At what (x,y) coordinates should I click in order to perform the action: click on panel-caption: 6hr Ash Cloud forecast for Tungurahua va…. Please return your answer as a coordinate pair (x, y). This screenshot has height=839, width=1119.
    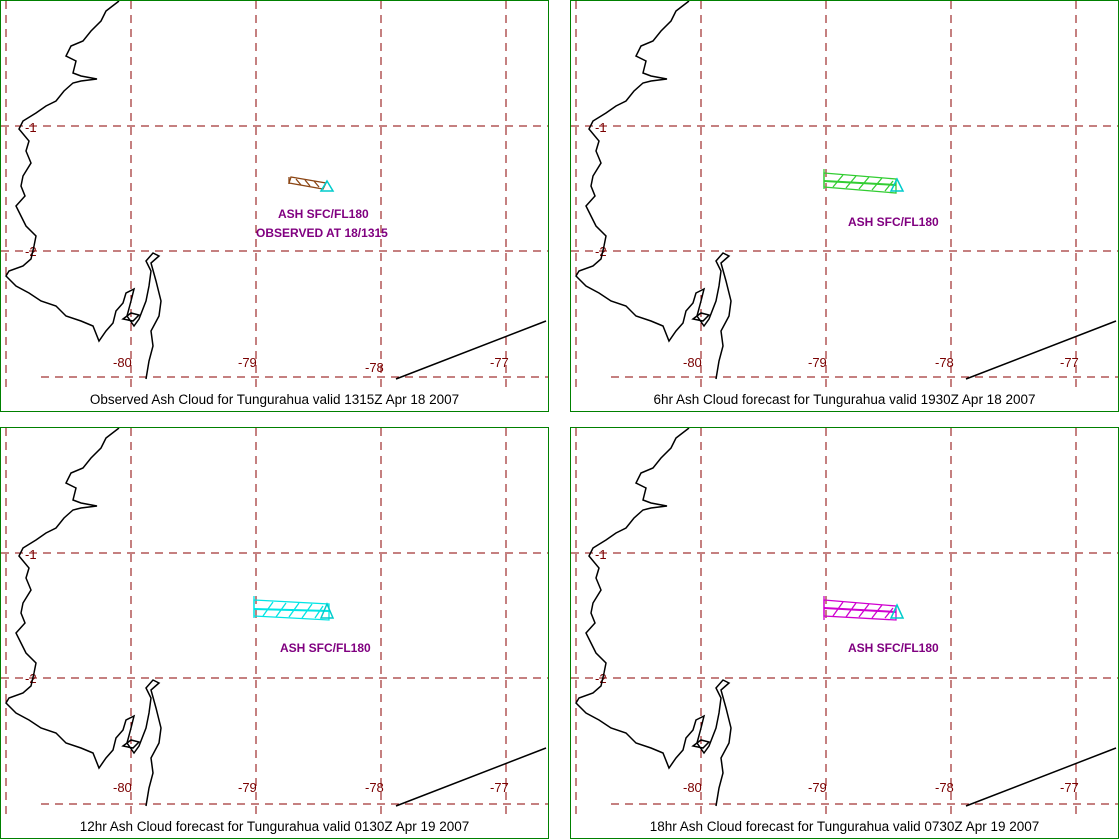
    Looking at the image, I should click on (844, 400).